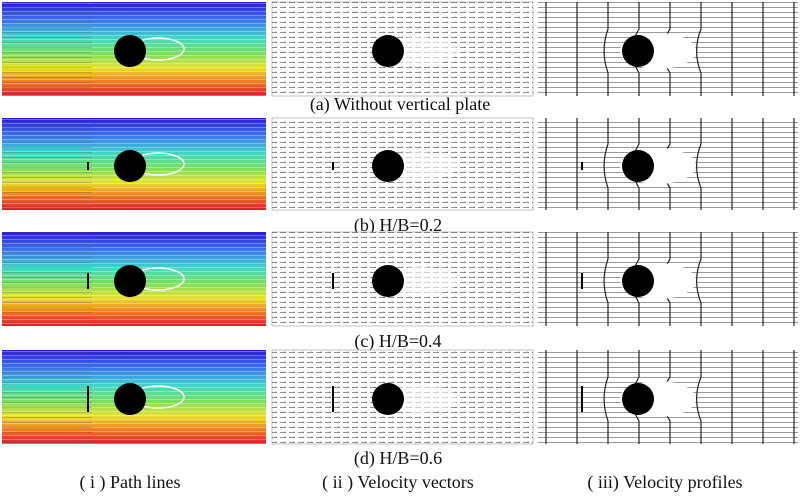 Image resolution: width=800 pixels, height=500 pixels. Describe the element at coordinates (664, 482) in the screenshot. I see `column-label: ( iii) Velocity profiles` at that location.